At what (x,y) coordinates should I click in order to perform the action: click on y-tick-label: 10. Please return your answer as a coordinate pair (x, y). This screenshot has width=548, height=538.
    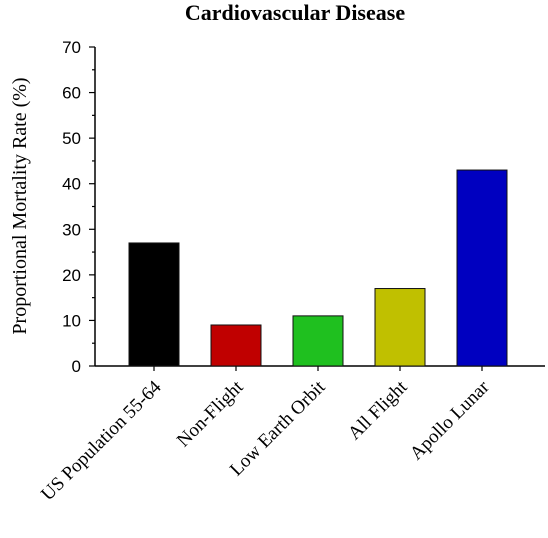
    Looking at the image, I should click on (71, 320).